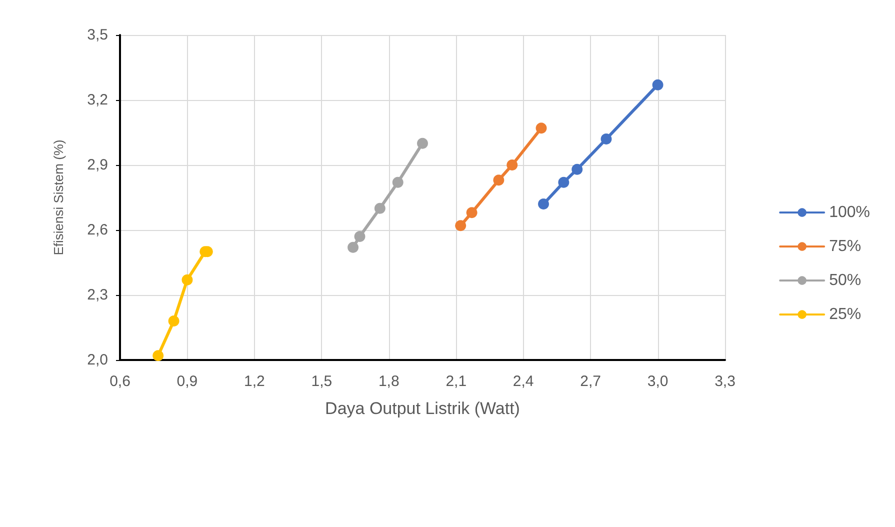 The width and height of the screenshot is (895, 527). What do you see at coordinates (97, 100) in the screenshot?
I see `y-tick-label: 3,2` at bounding box center [97, 100].